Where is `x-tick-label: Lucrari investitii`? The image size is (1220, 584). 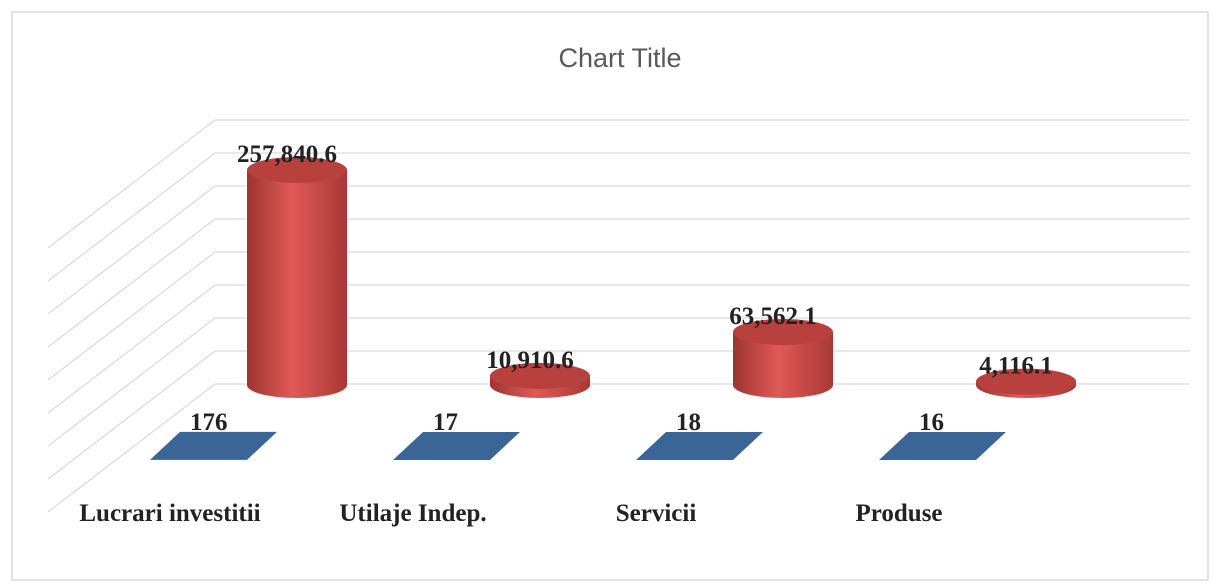 x-tick-label: Lucrari investitii is located at coordinates (170, 513).